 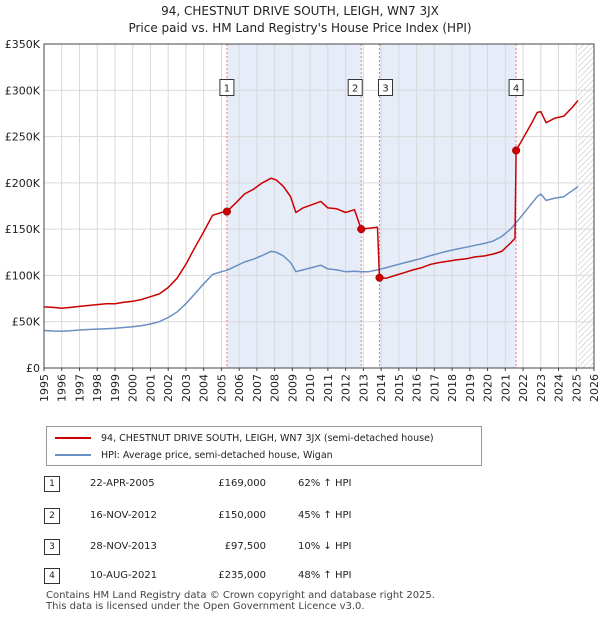 What do you see at coordinates (586, 206) in the screenshot?
I see `forecast-hatch` at bounding box center [586, 206].